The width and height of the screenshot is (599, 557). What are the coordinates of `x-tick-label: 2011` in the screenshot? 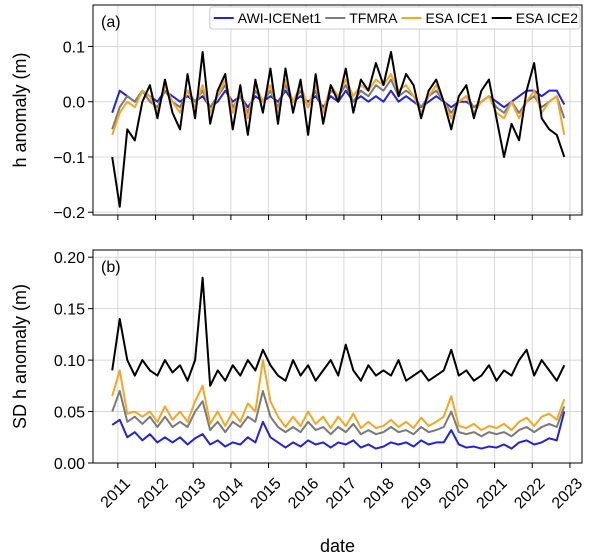 It's located at (116, 493).